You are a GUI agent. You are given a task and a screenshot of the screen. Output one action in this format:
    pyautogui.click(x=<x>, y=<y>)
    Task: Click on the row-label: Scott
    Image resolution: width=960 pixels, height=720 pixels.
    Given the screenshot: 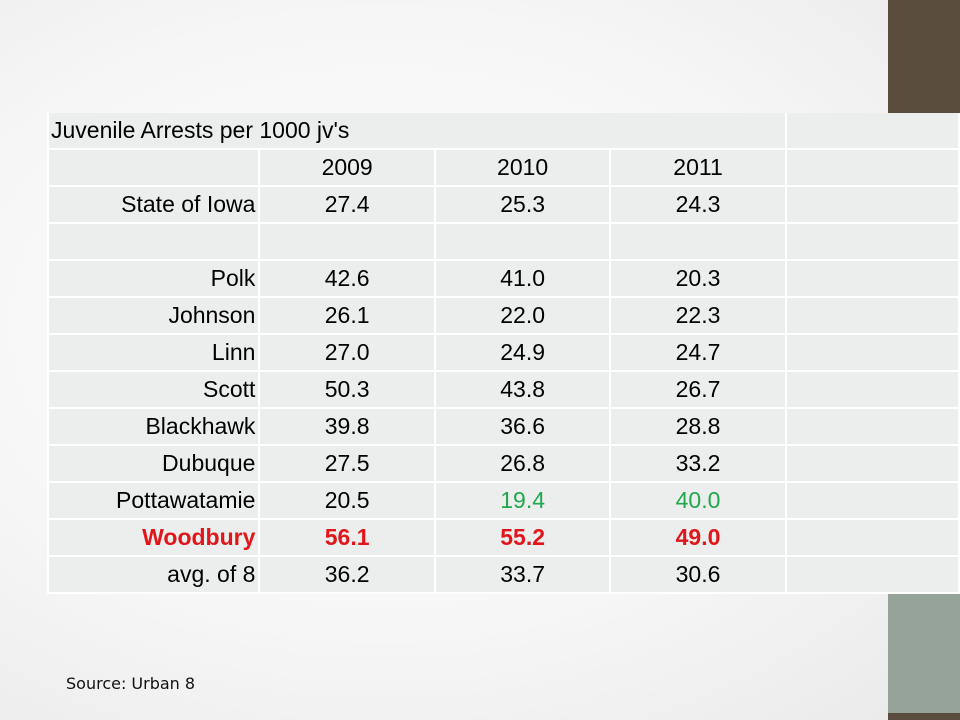 What is the action you would take?
    pyautogui.click(x=153, y=389)
    